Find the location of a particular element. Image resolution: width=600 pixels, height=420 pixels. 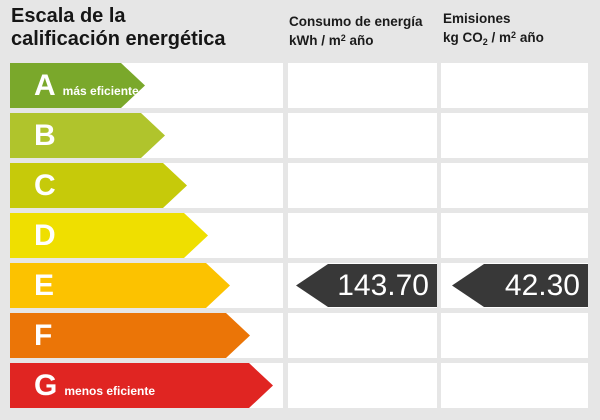

scale-row: D is located at coordinates (300, 235).